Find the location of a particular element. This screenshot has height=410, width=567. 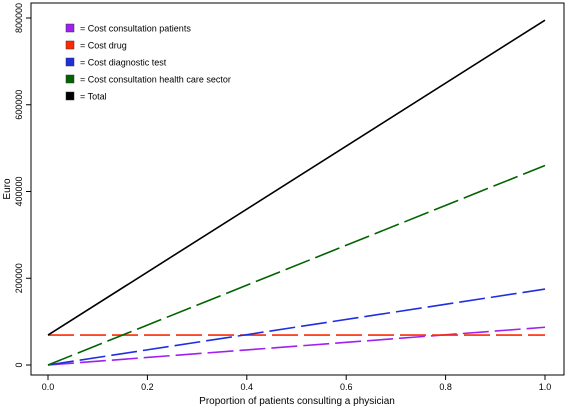

y-tick-label: 600000 is located at coordinates (19, 105).